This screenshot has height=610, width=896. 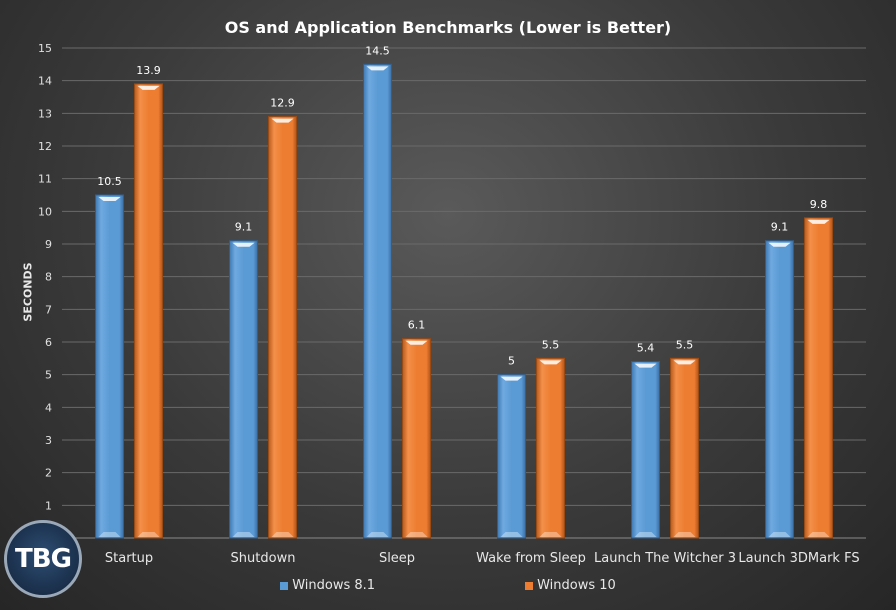 I want to click on y-tick-label: 1, so click(x=48, y=505).